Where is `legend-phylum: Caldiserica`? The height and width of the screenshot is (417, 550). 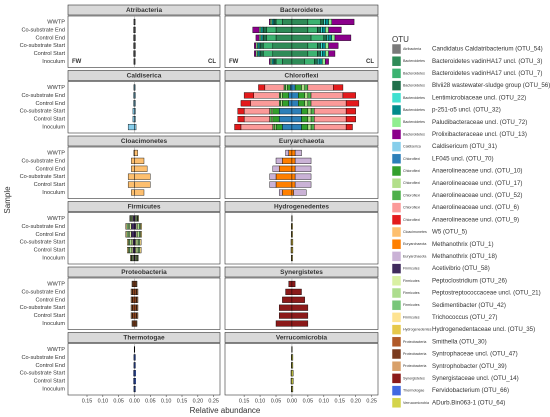 legend-phylum: Caldiserica is located at coordinates (412, 147).